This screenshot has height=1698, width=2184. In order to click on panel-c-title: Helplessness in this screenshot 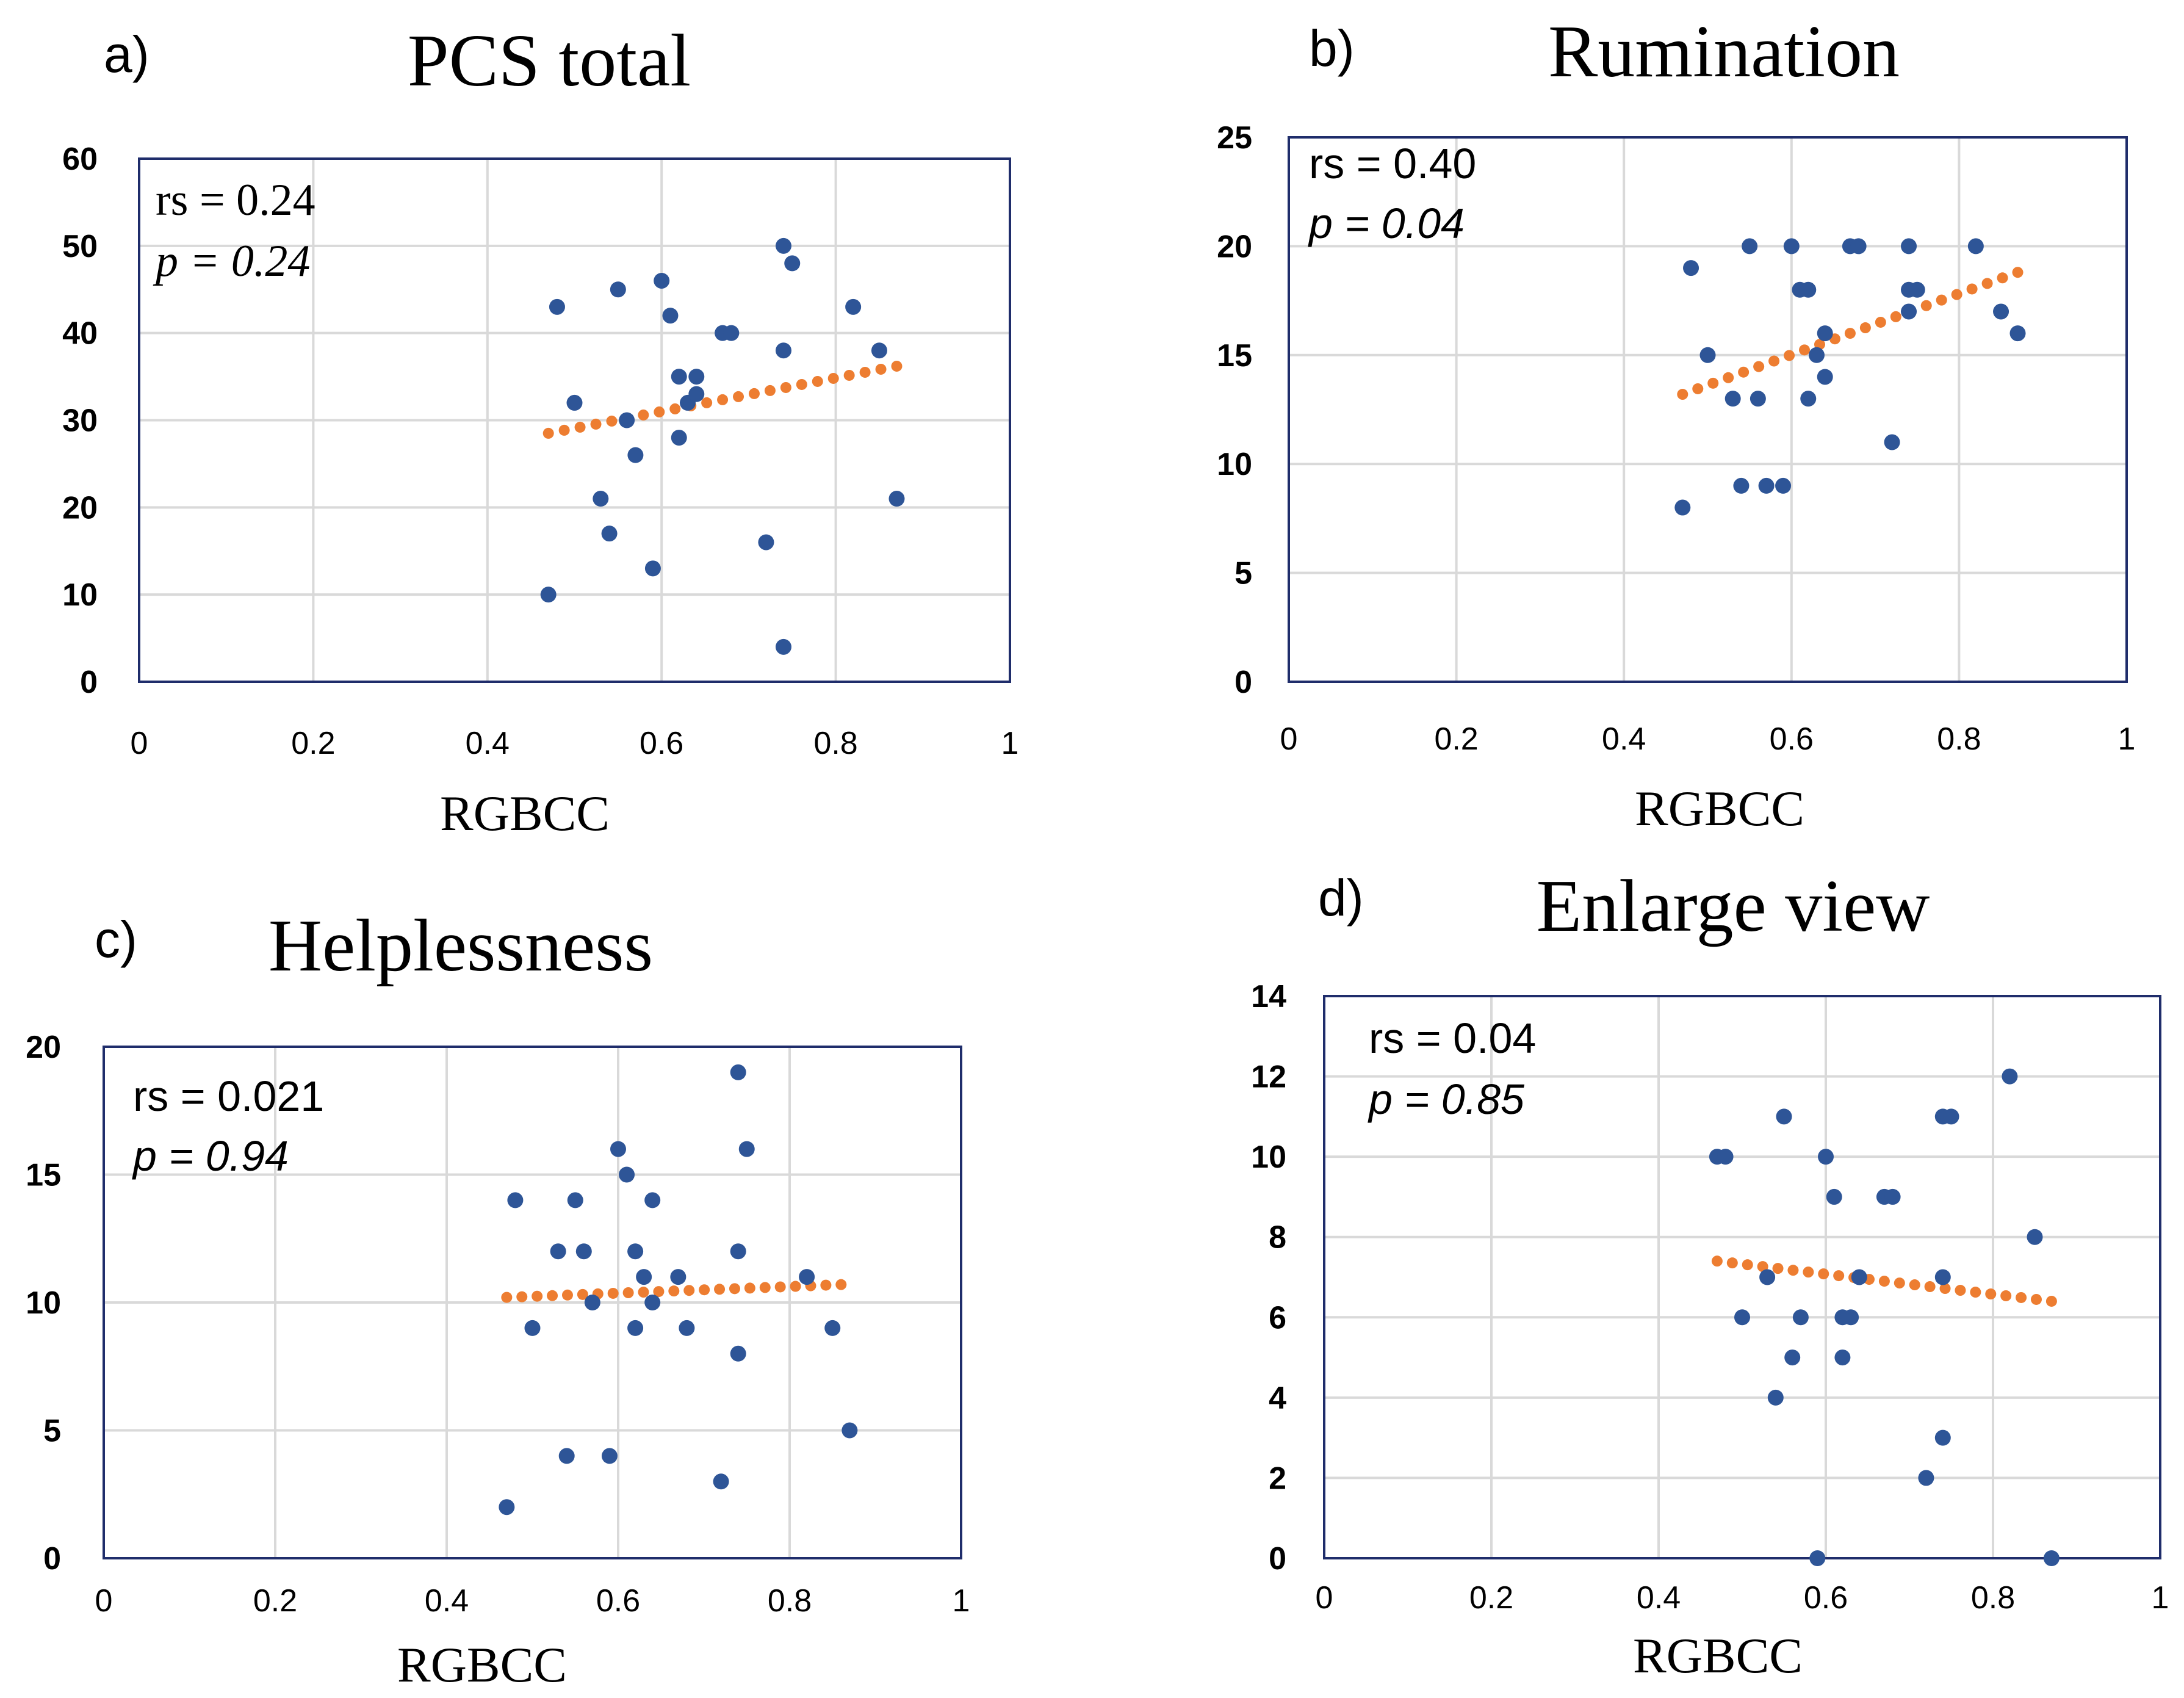, I will do `click(460, 946)`.